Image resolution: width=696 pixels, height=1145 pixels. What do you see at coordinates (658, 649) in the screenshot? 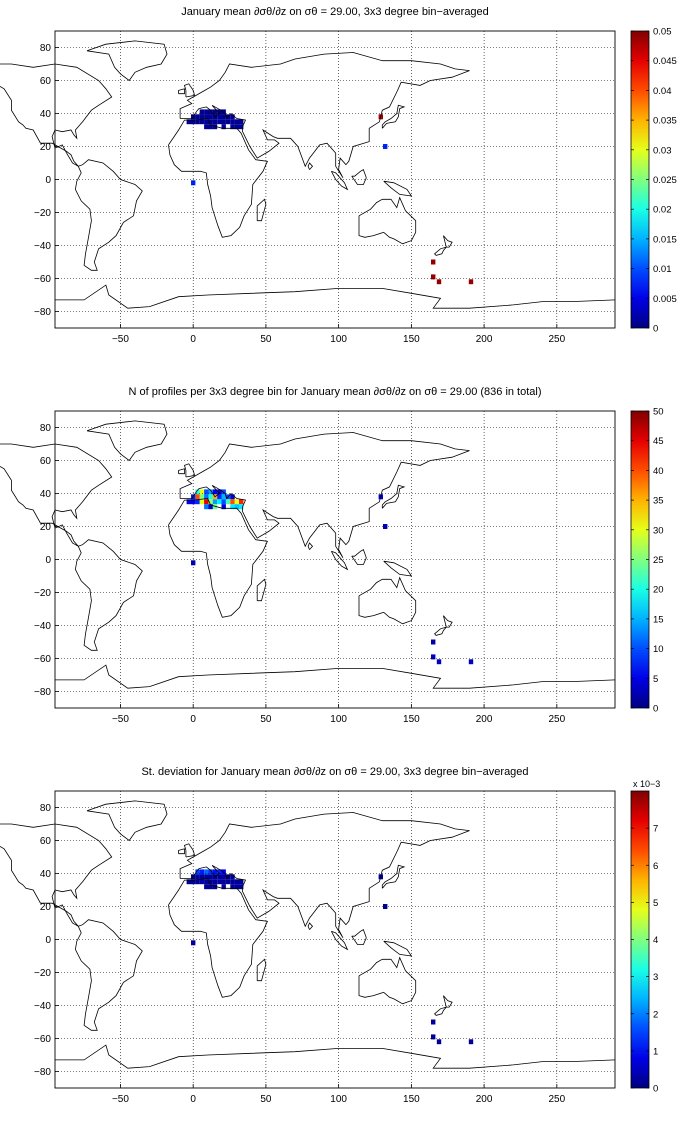
I see `colorbar-tick-label: 10` at bounding box center [658, 649].